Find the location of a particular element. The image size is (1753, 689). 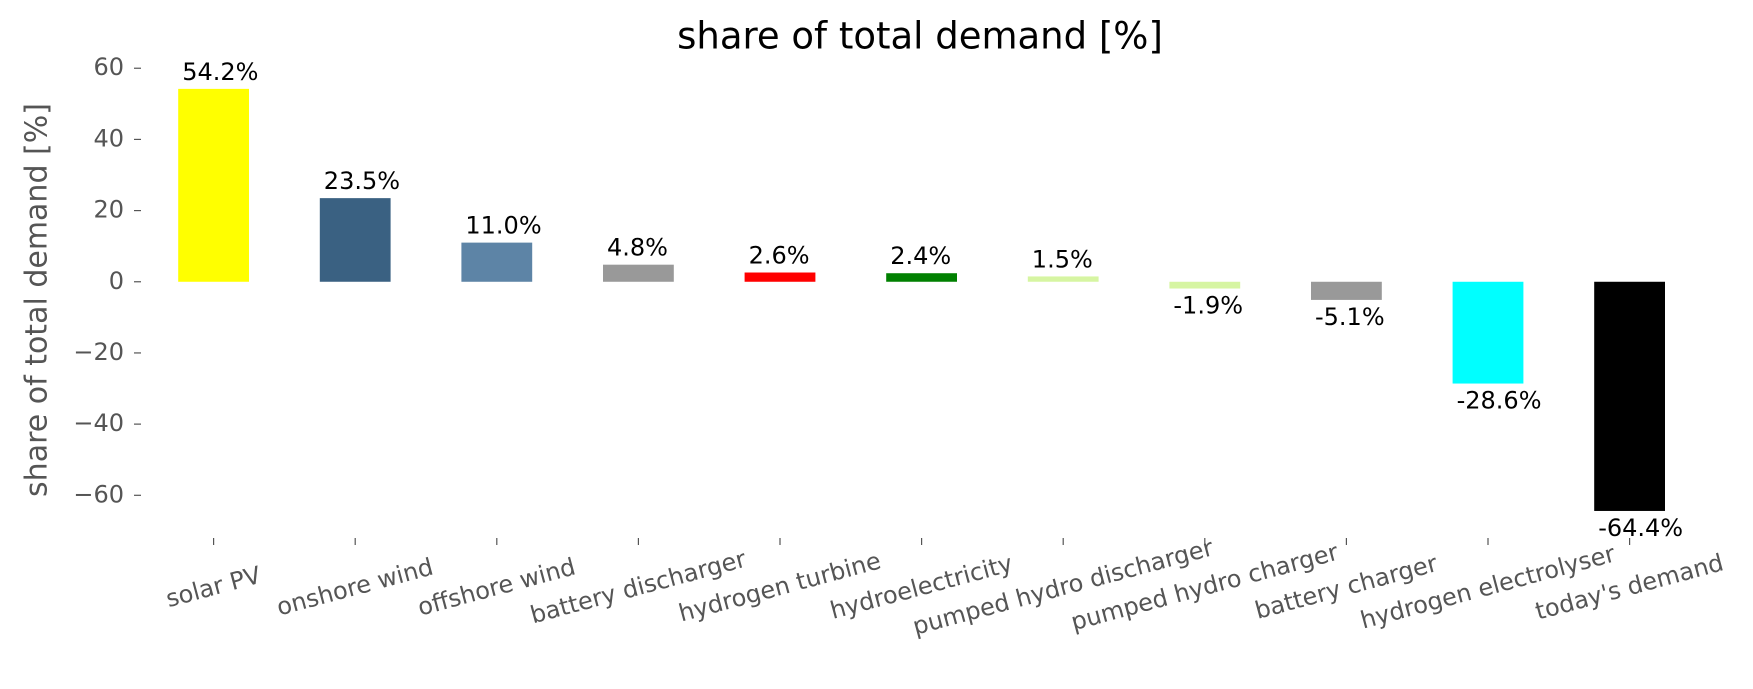

y-tick-label: 0 is located at coordinates (116, 281).